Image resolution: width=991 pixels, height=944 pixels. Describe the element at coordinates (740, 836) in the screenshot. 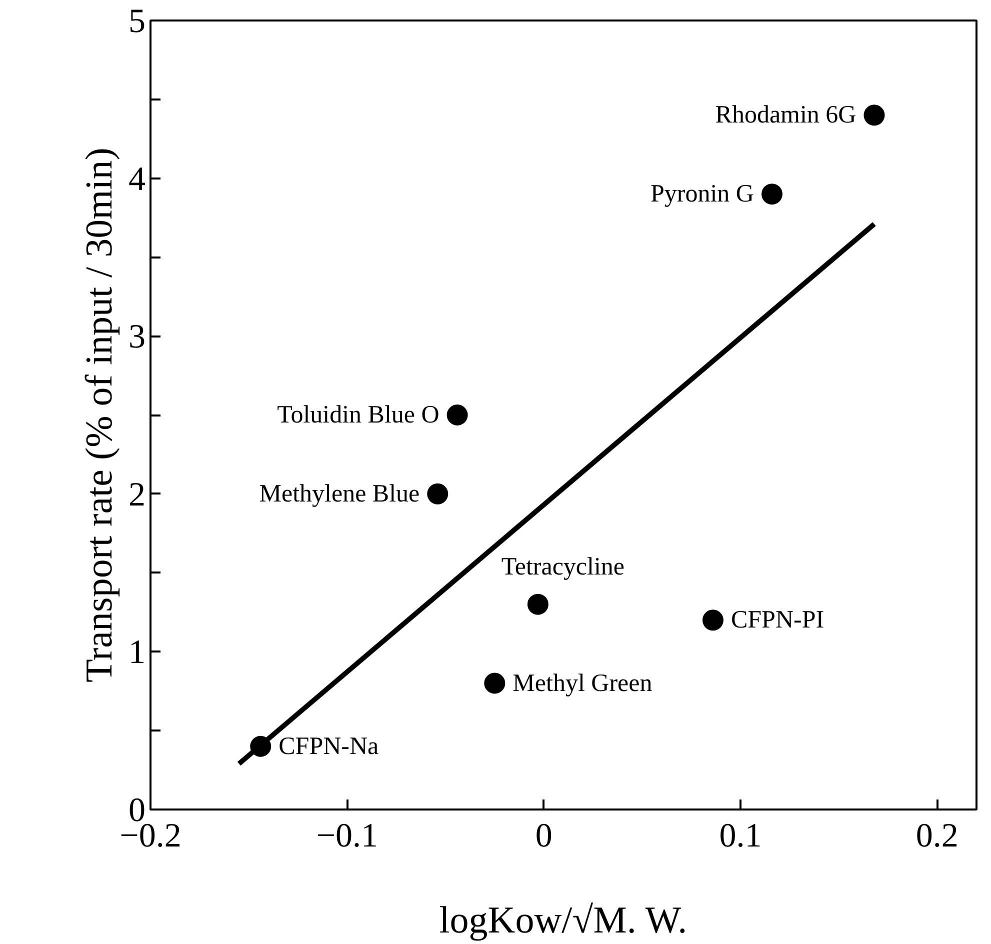

I see `x-tick-label: 0.1` at that location.